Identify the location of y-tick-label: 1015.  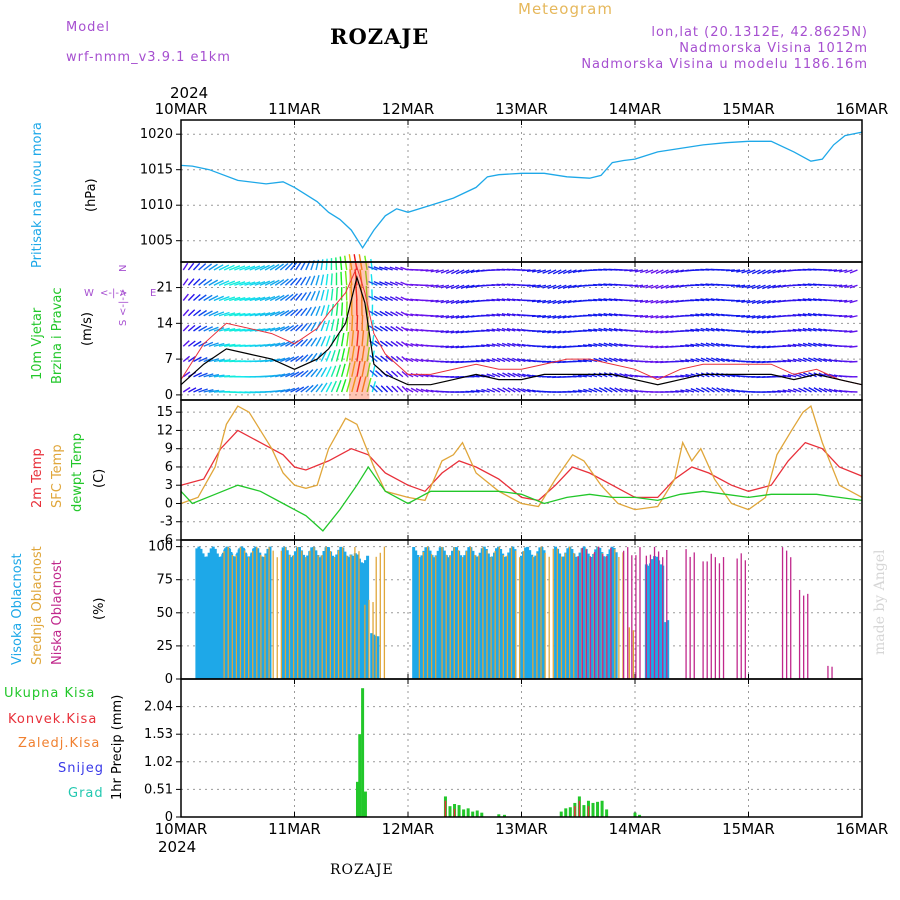
(156, 170).